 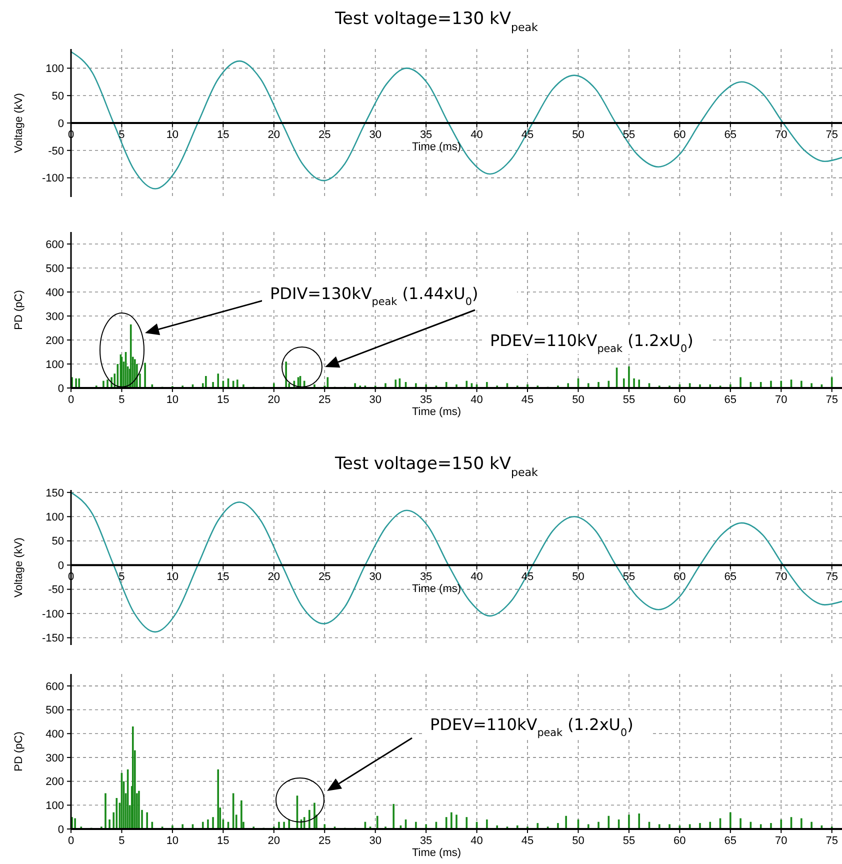 What do you see at coordinates (436, 21) in the screenshot?
I see `chart-title: Test voltage=130 kV$_{peak}$` at bounding box center [436, 21].